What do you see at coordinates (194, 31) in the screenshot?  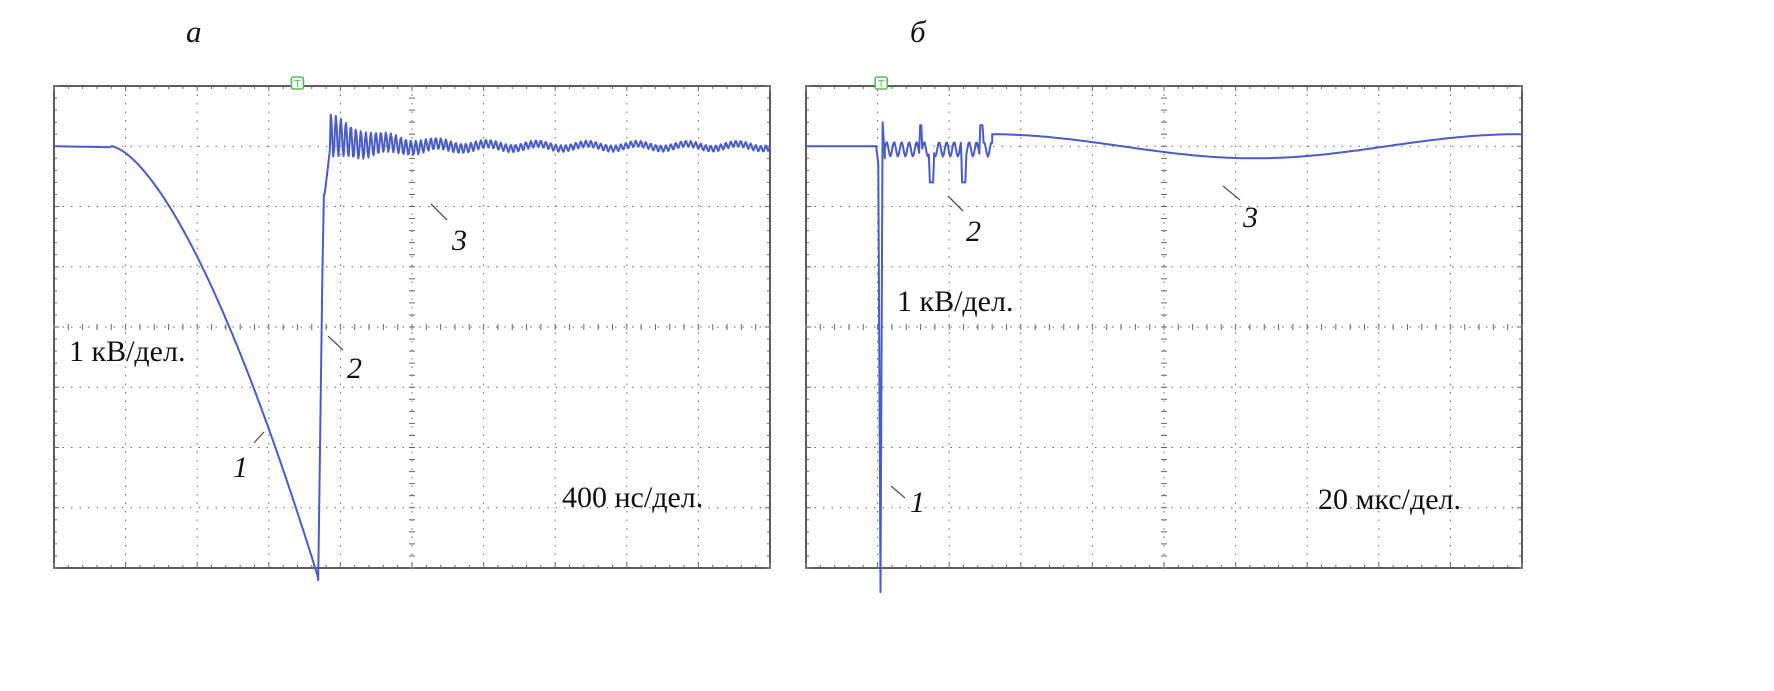 I see `panel-a-letter: а` at bounding box center [194, 31].